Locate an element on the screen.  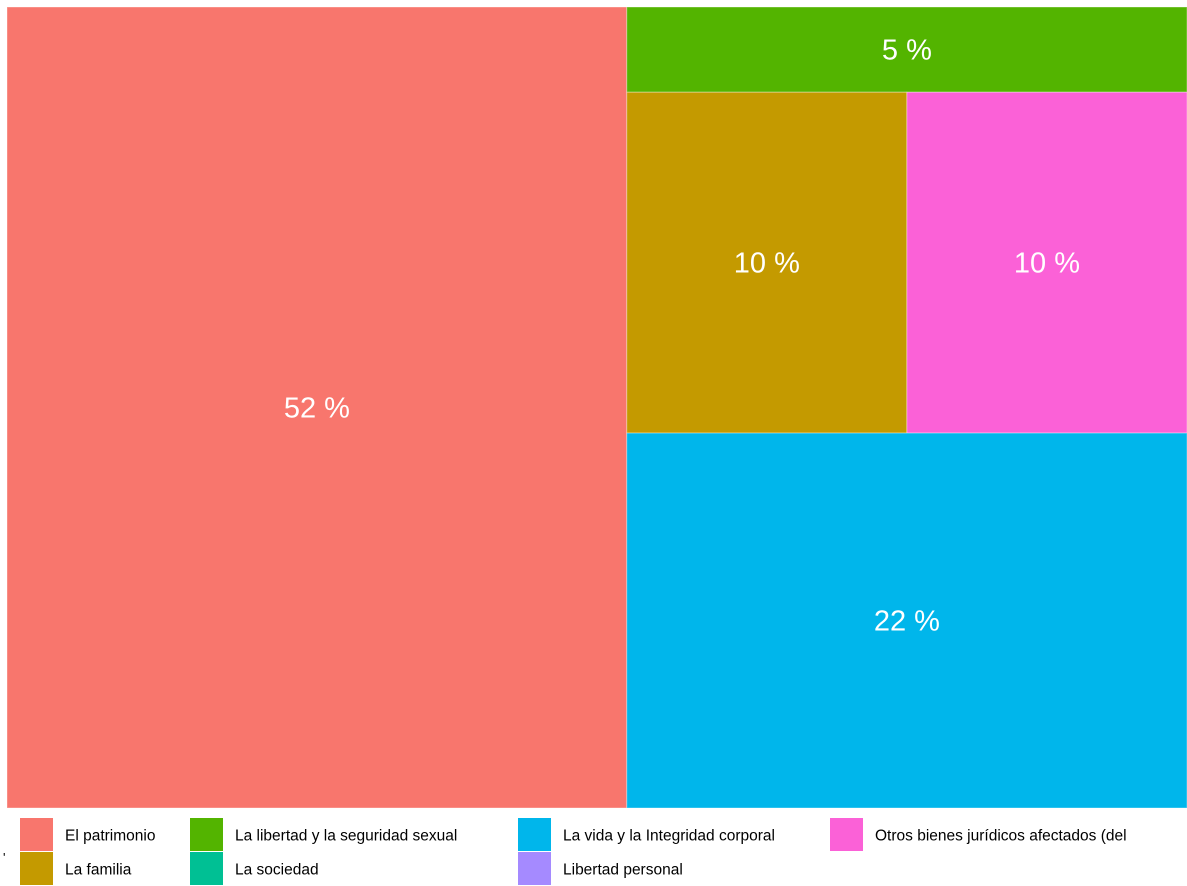
legend-label-la-sociedad: La sociedad is located at coordinates (277, 870).